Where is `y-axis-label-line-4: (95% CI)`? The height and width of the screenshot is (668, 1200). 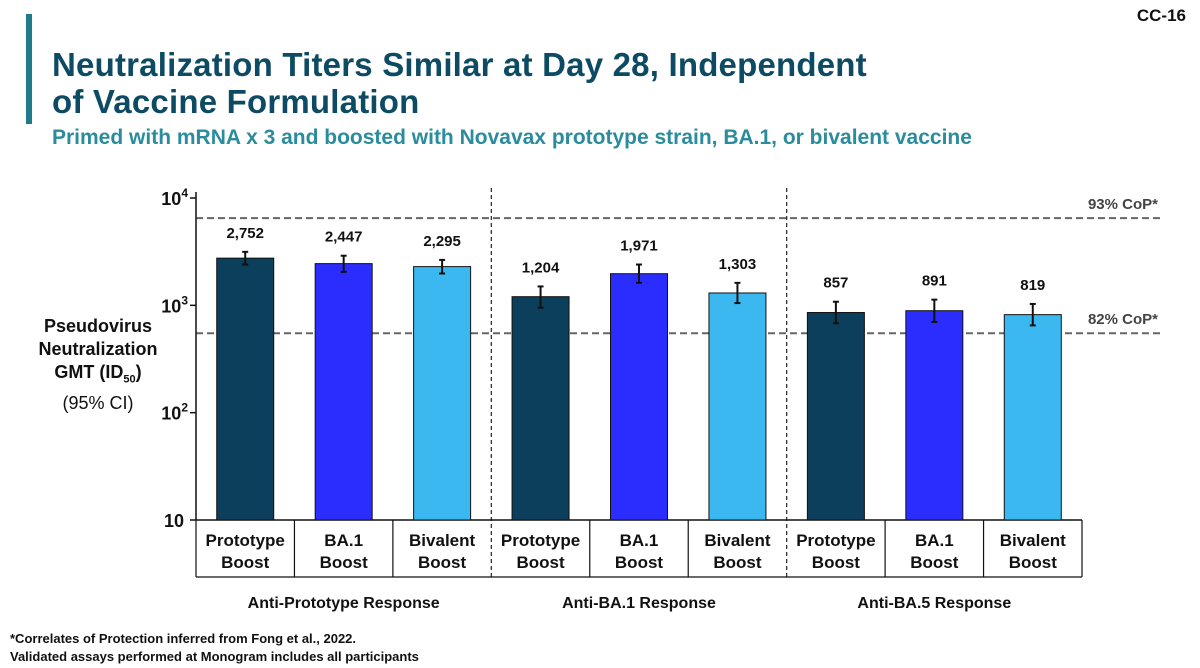 y-axis-label-line-4: (95% CI) is located at coordinates (98, 402).